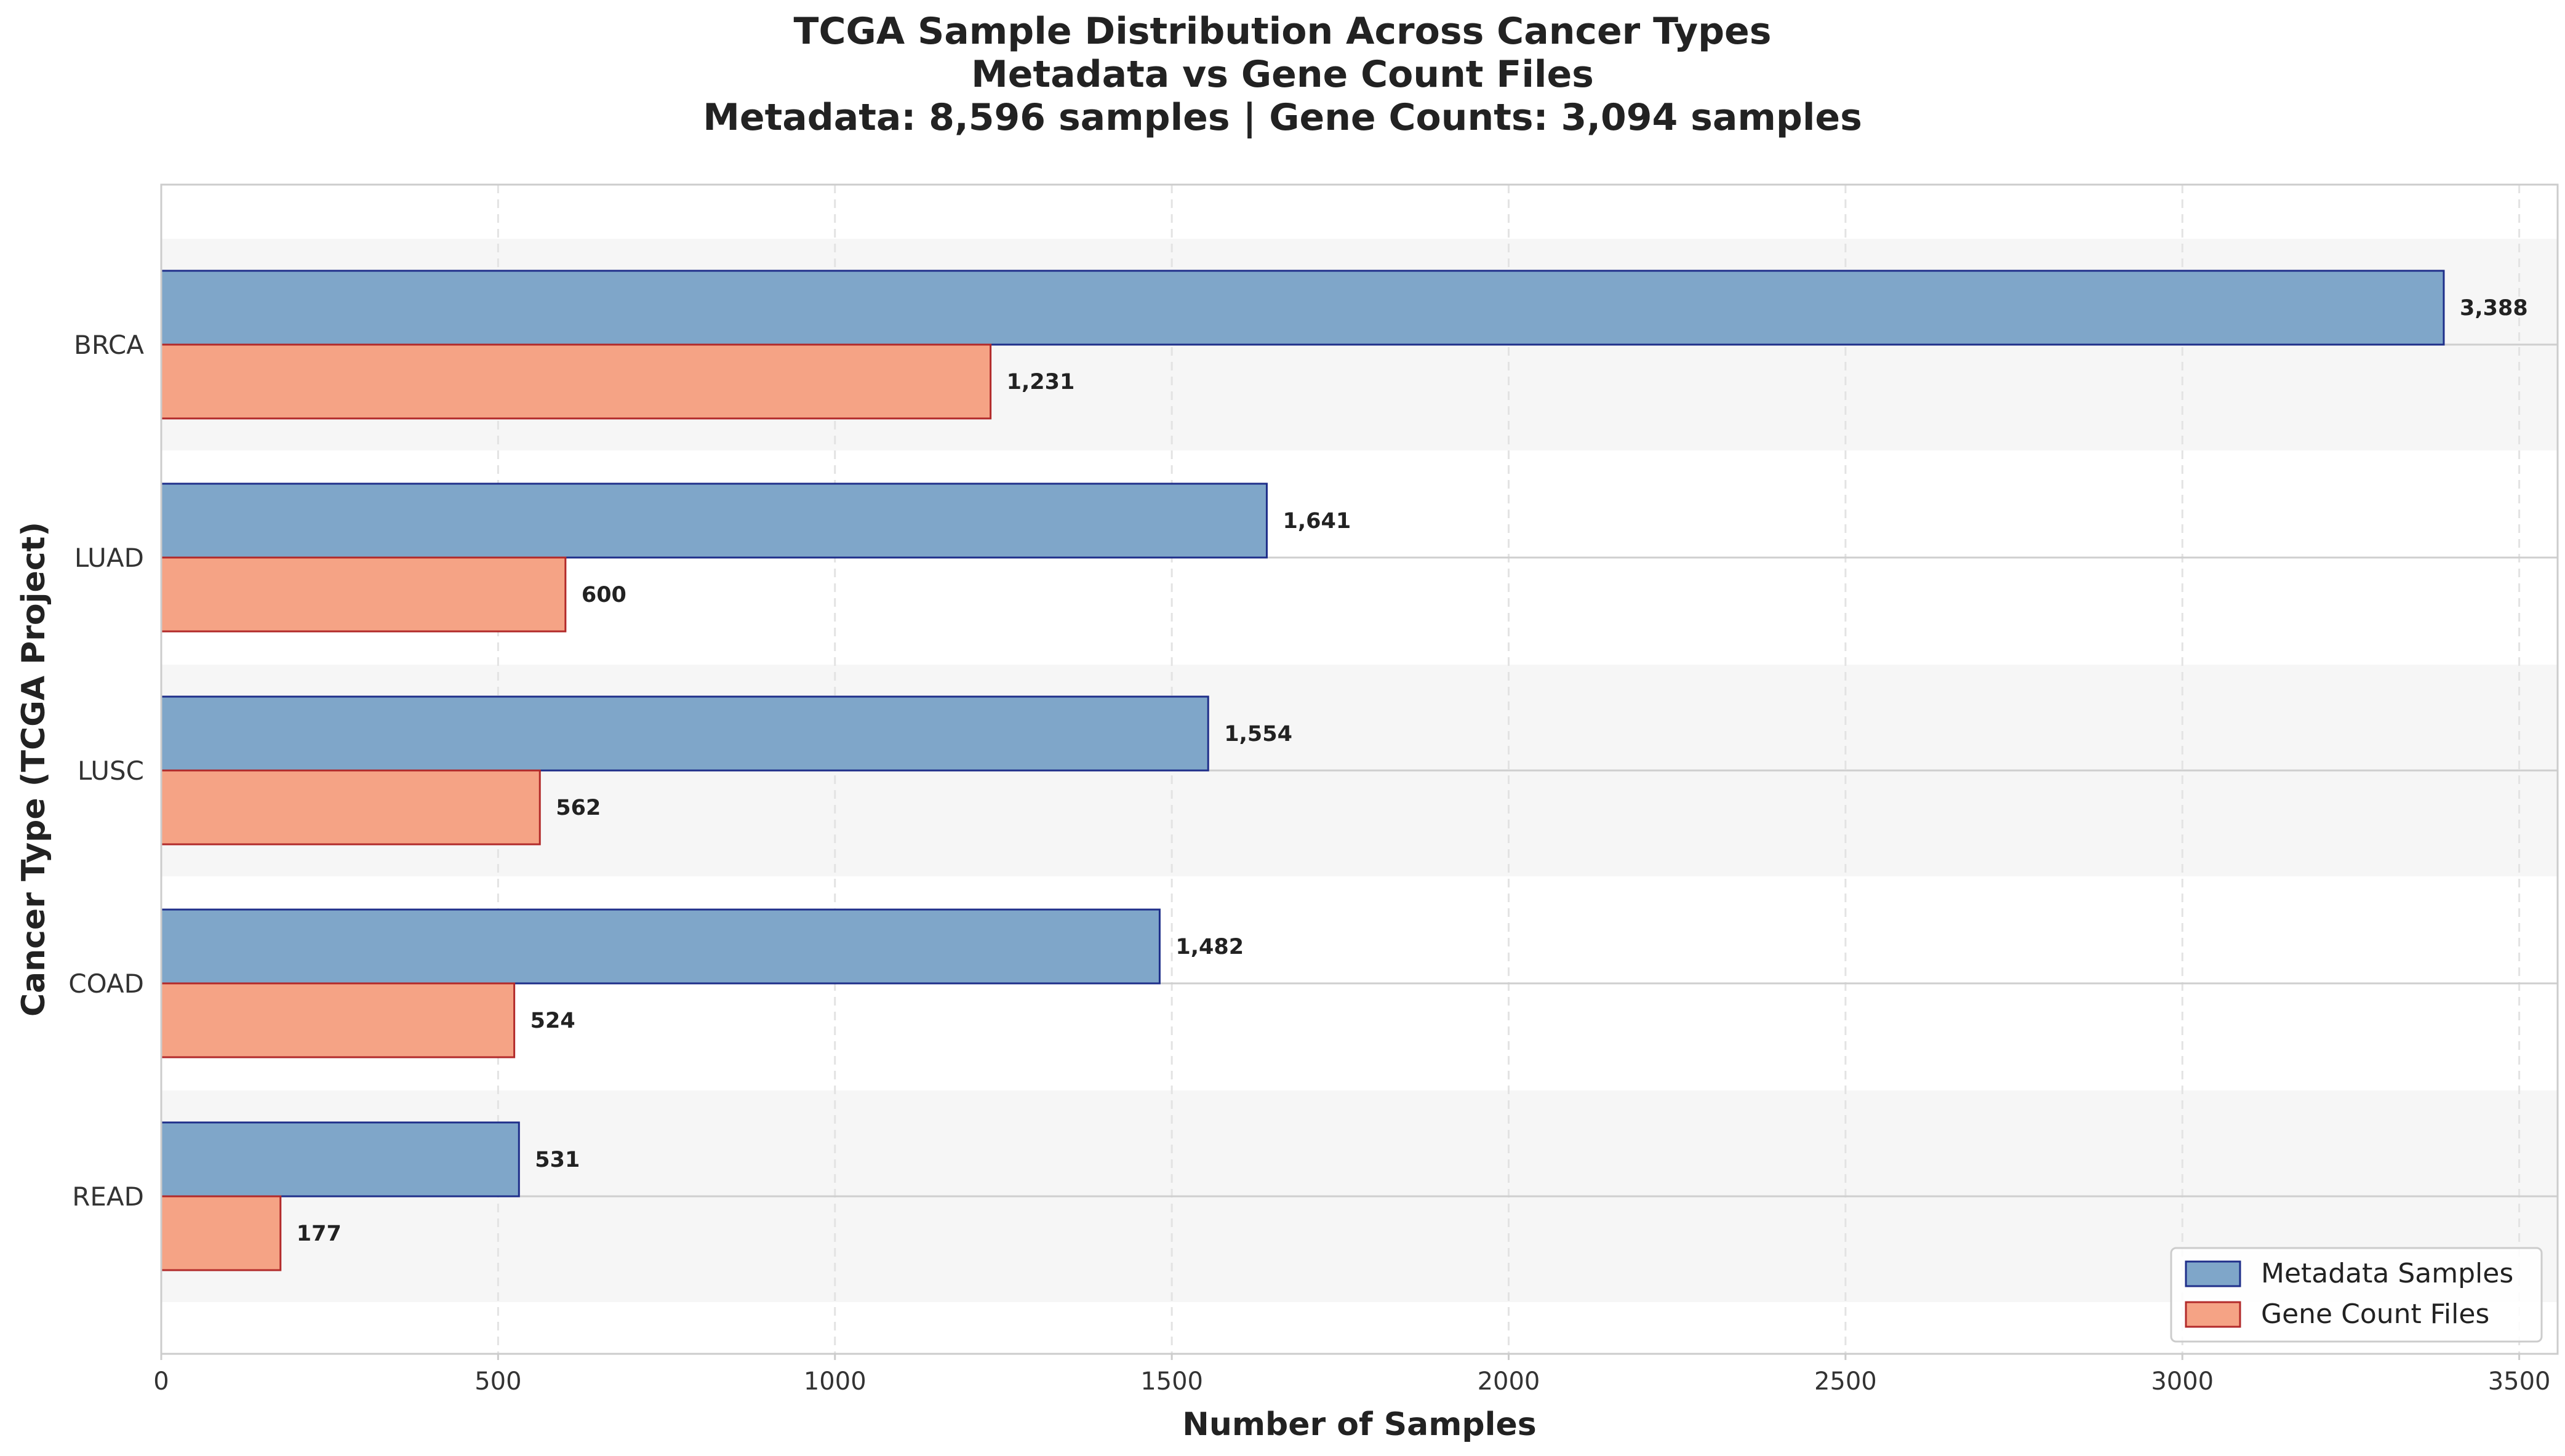 This screenshot has width=2565, height=1456. I want to click on x-axis-title: Number of Samples, so click(1359, 1424).